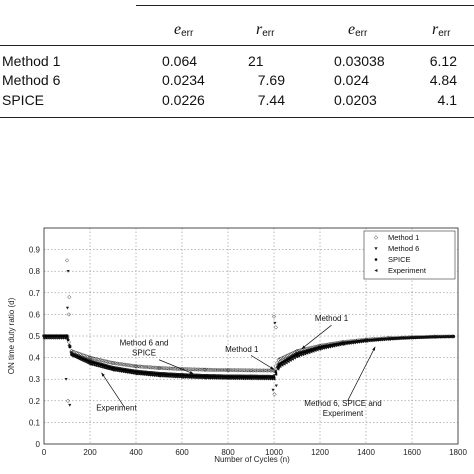 The height and width of the screenshot is (474, 474). What do you see at coordinates (271, 80) in the screenshot?
I see `table-cell: 7.69` at bounding box center [271, 80].